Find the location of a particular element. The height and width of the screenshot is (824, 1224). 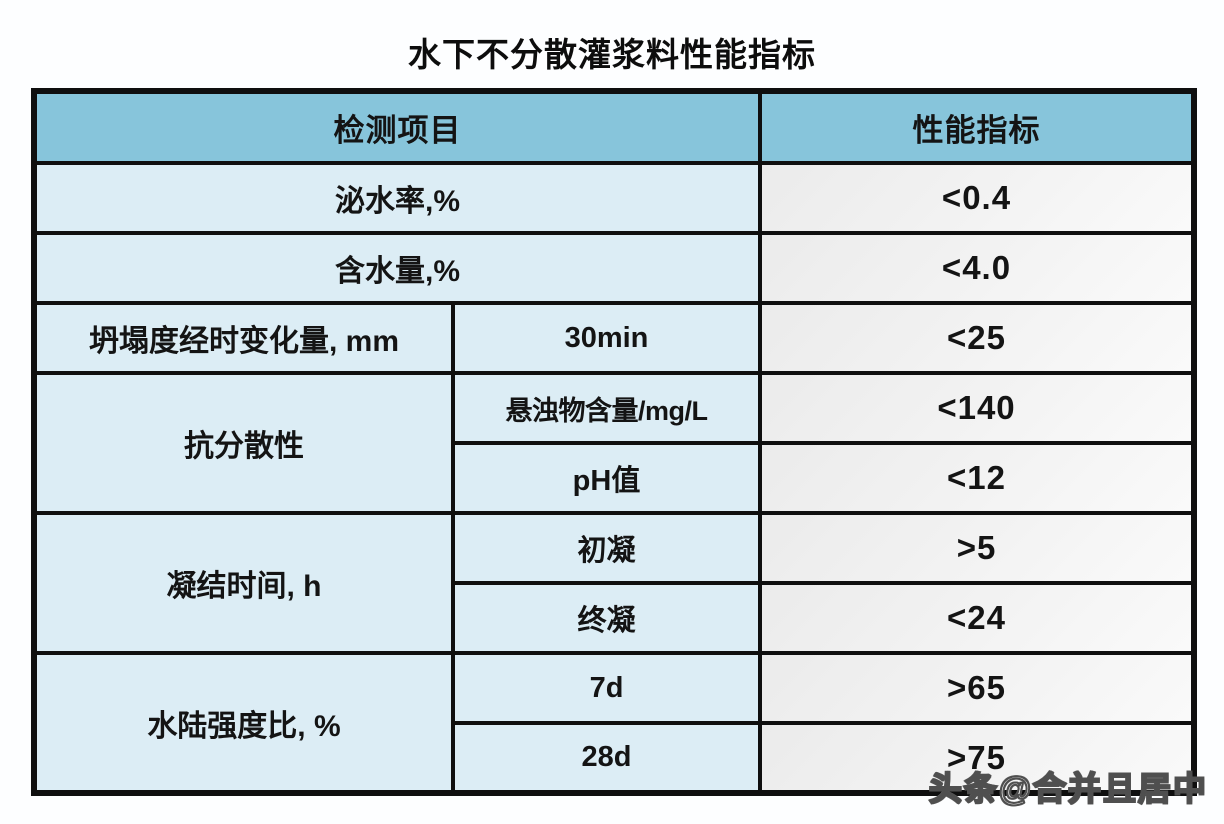

cell-slump-change-sub-30min: 30min is located at coordinates (606, 338).